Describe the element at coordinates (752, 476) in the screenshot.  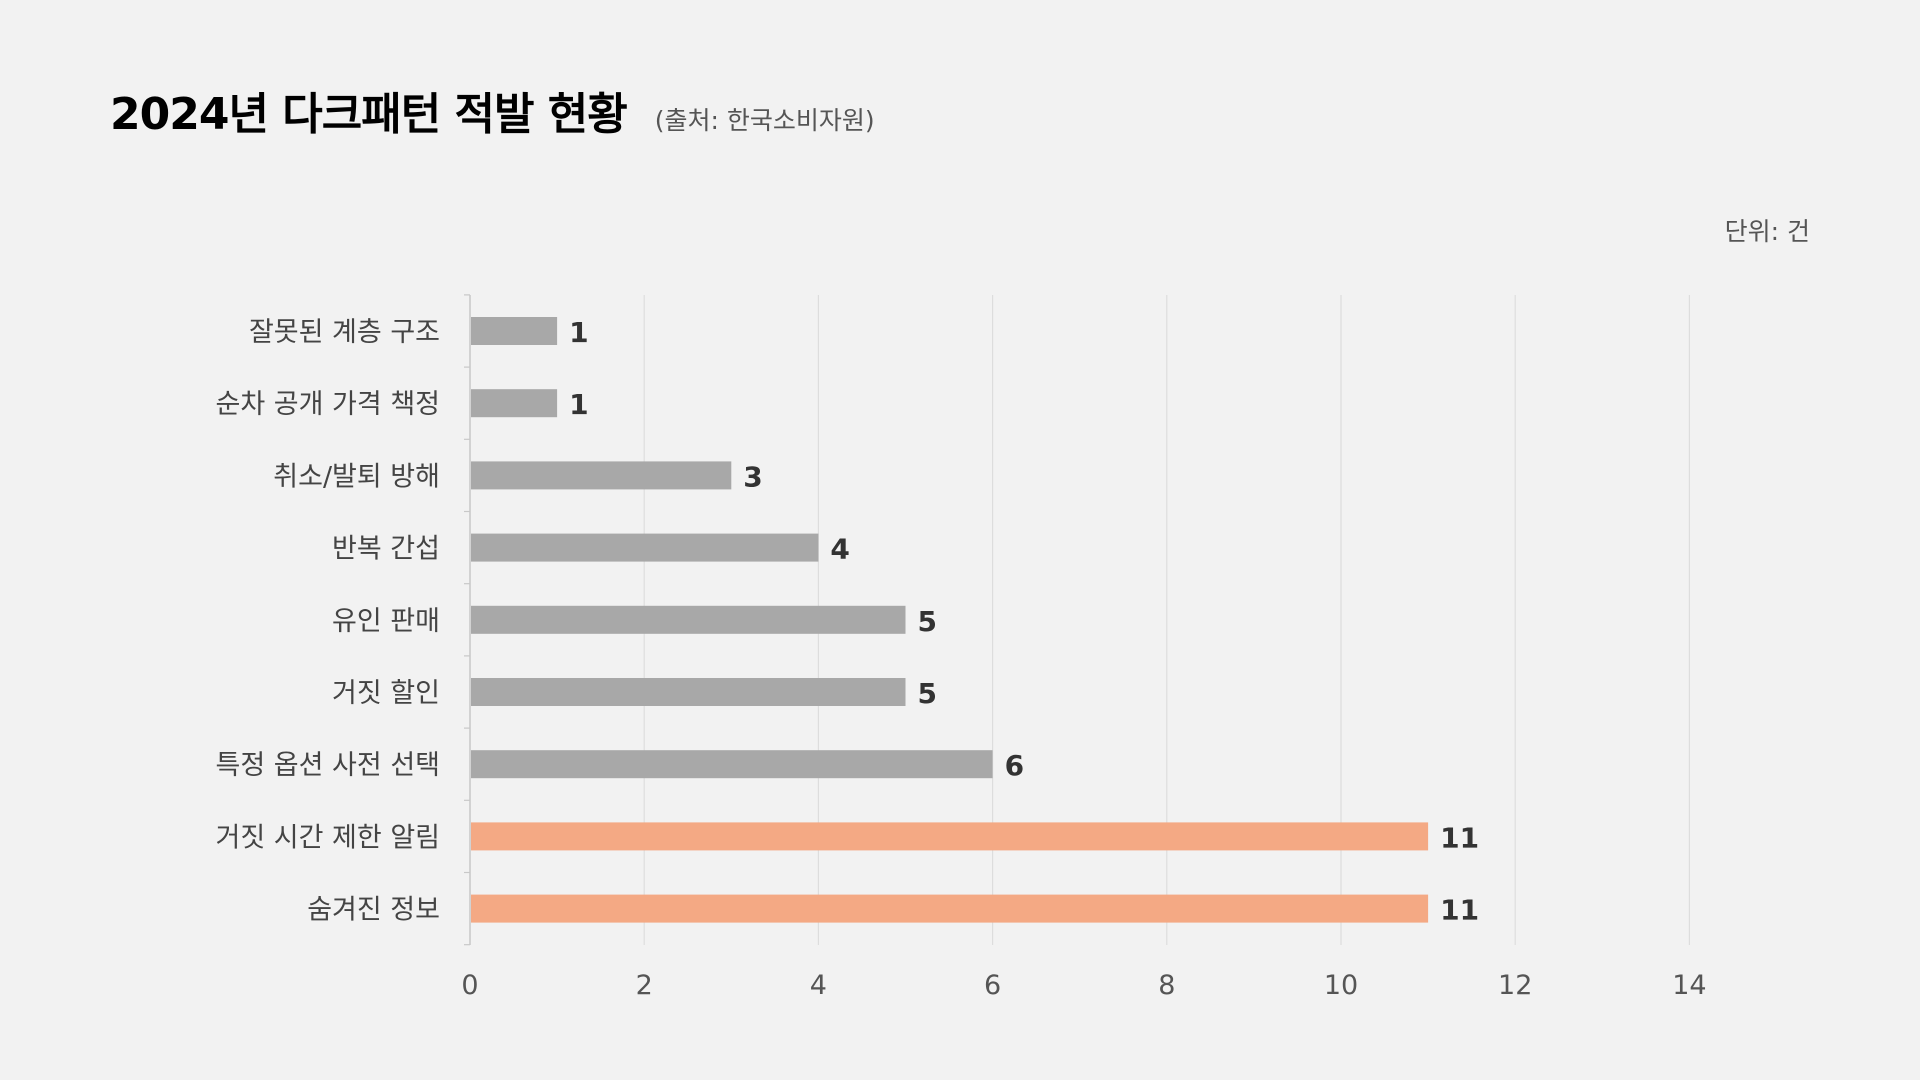
I see `value-label: 3` at that location.